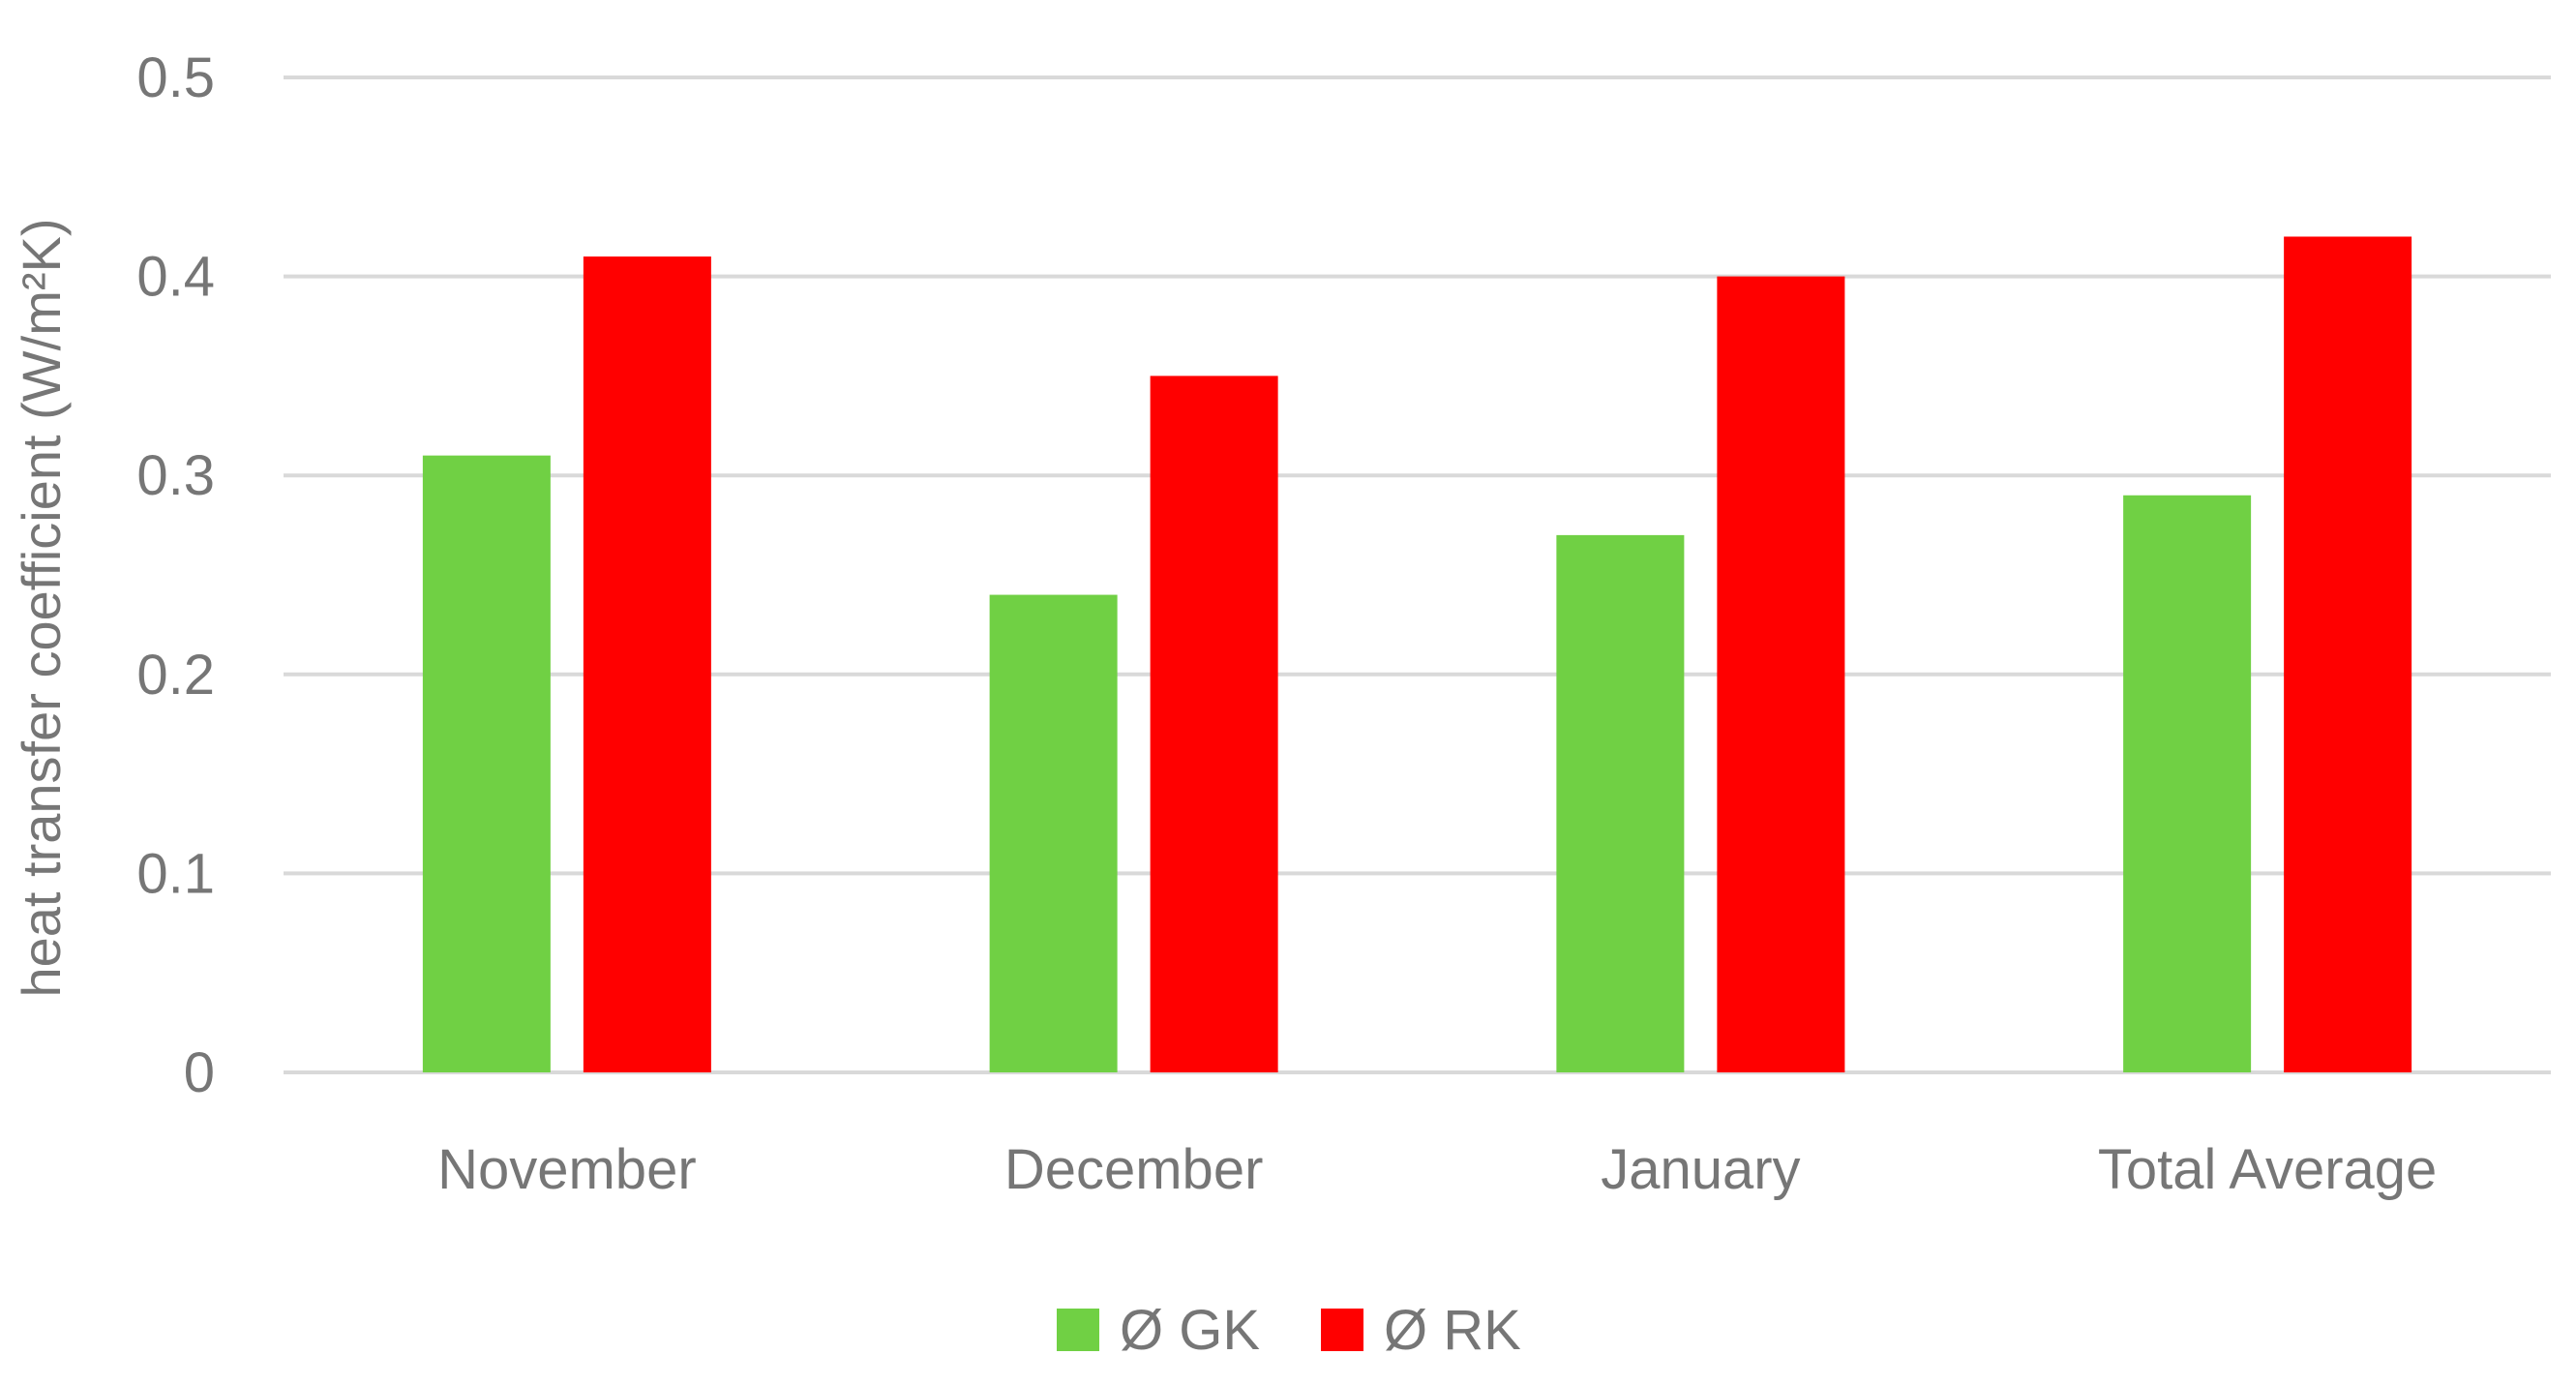 Image resolution: width=2576 pixels, height=1385 pixels. What do you see at coordinates (1437, 1169) in the screenshot?
I see `x-axis-ticks: November December January Total Average` at bounding box center [1437, 1169].